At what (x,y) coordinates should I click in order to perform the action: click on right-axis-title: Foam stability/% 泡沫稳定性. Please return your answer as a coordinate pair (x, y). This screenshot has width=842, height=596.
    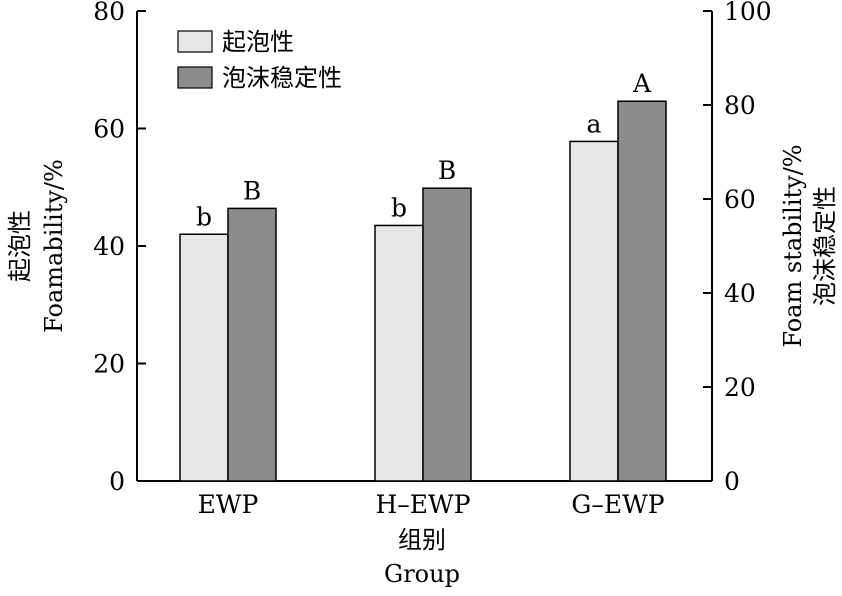
    Looking at the image, I should click on (809, 245).